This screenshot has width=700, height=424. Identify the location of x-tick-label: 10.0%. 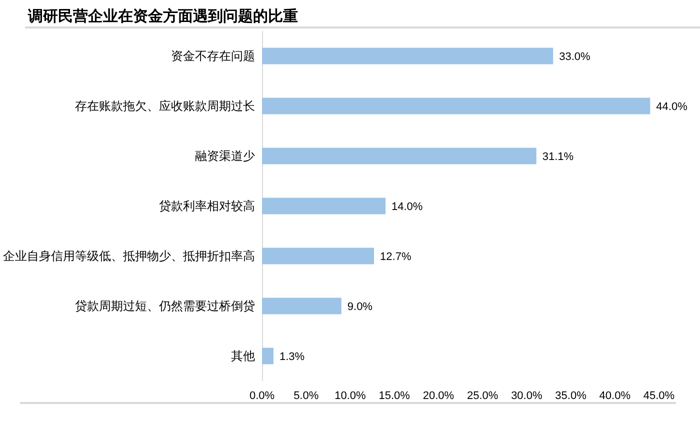
(350, 396).